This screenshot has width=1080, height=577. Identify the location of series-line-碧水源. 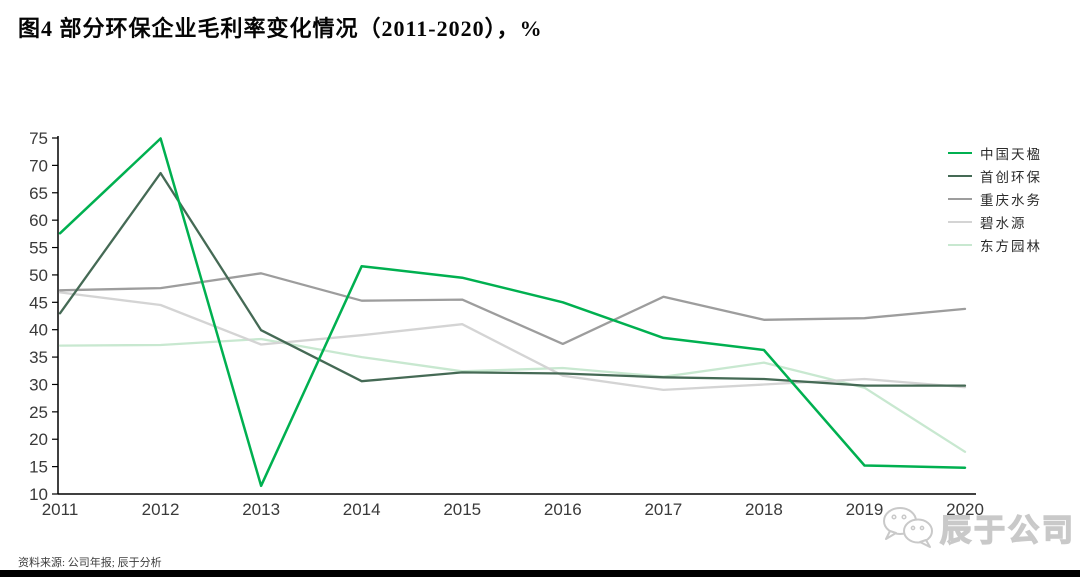
(512, 341).